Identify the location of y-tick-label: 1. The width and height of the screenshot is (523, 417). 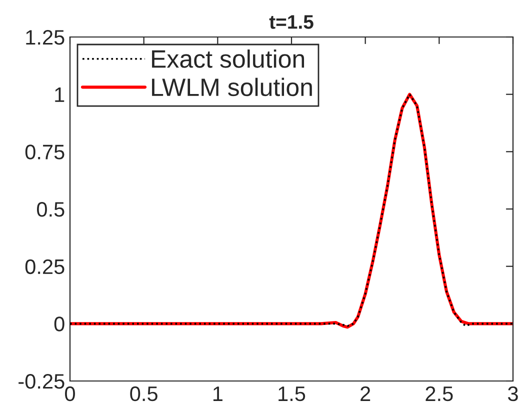
(59, 95).